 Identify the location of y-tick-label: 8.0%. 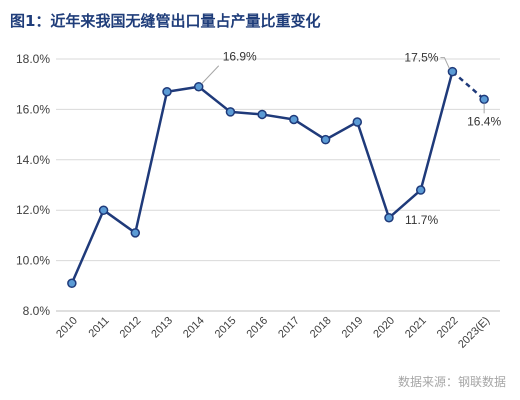
(37, 311).